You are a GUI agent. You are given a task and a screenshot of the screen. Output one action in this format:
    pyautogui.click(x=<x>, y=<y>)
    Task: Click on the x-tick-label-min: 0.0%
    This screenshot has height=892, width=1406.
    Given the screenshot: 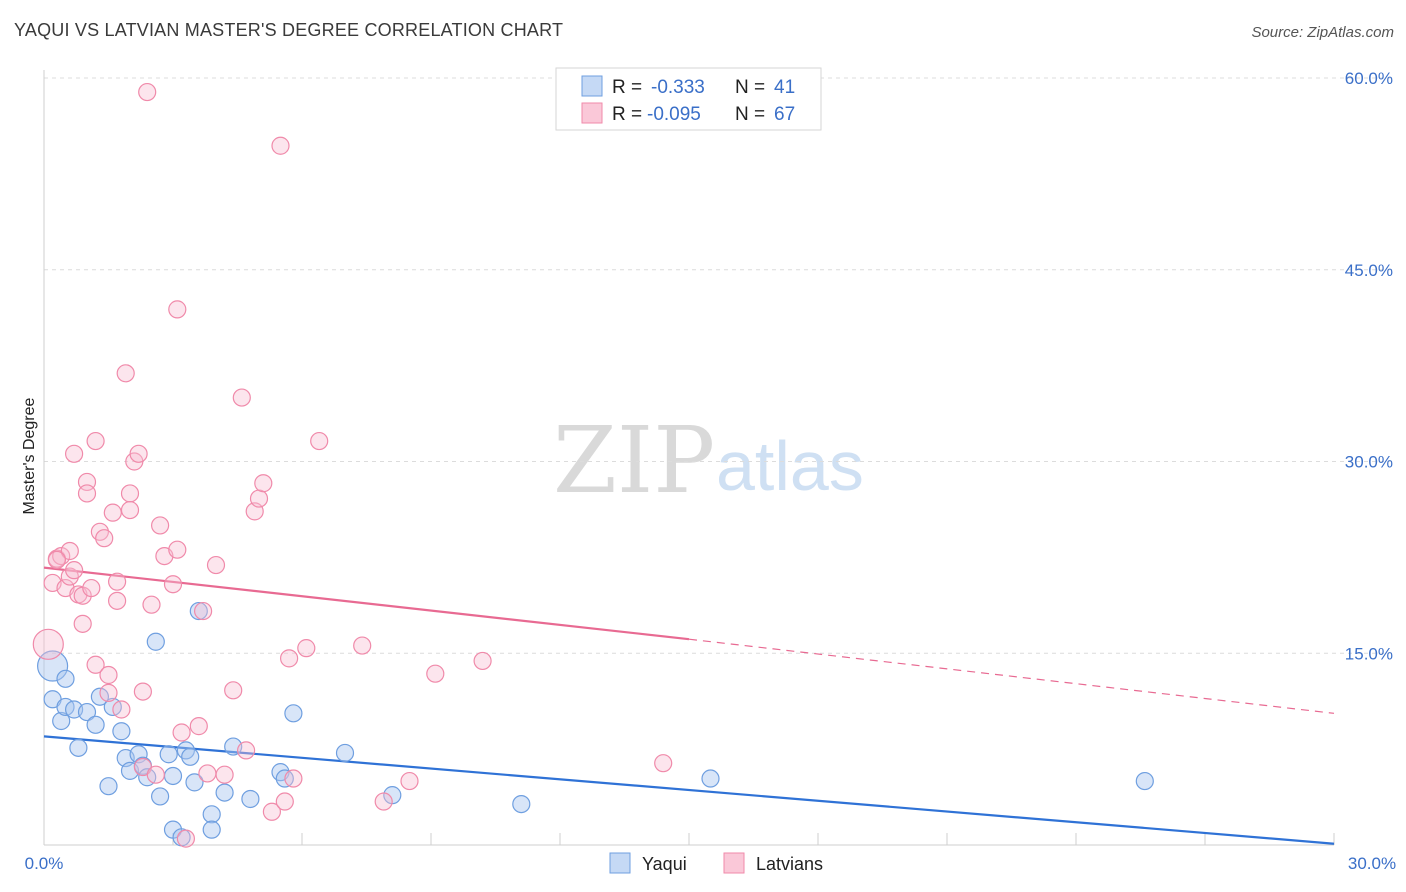 What is the action you would take?
    pyautogui.click(x=44, y=863)
    